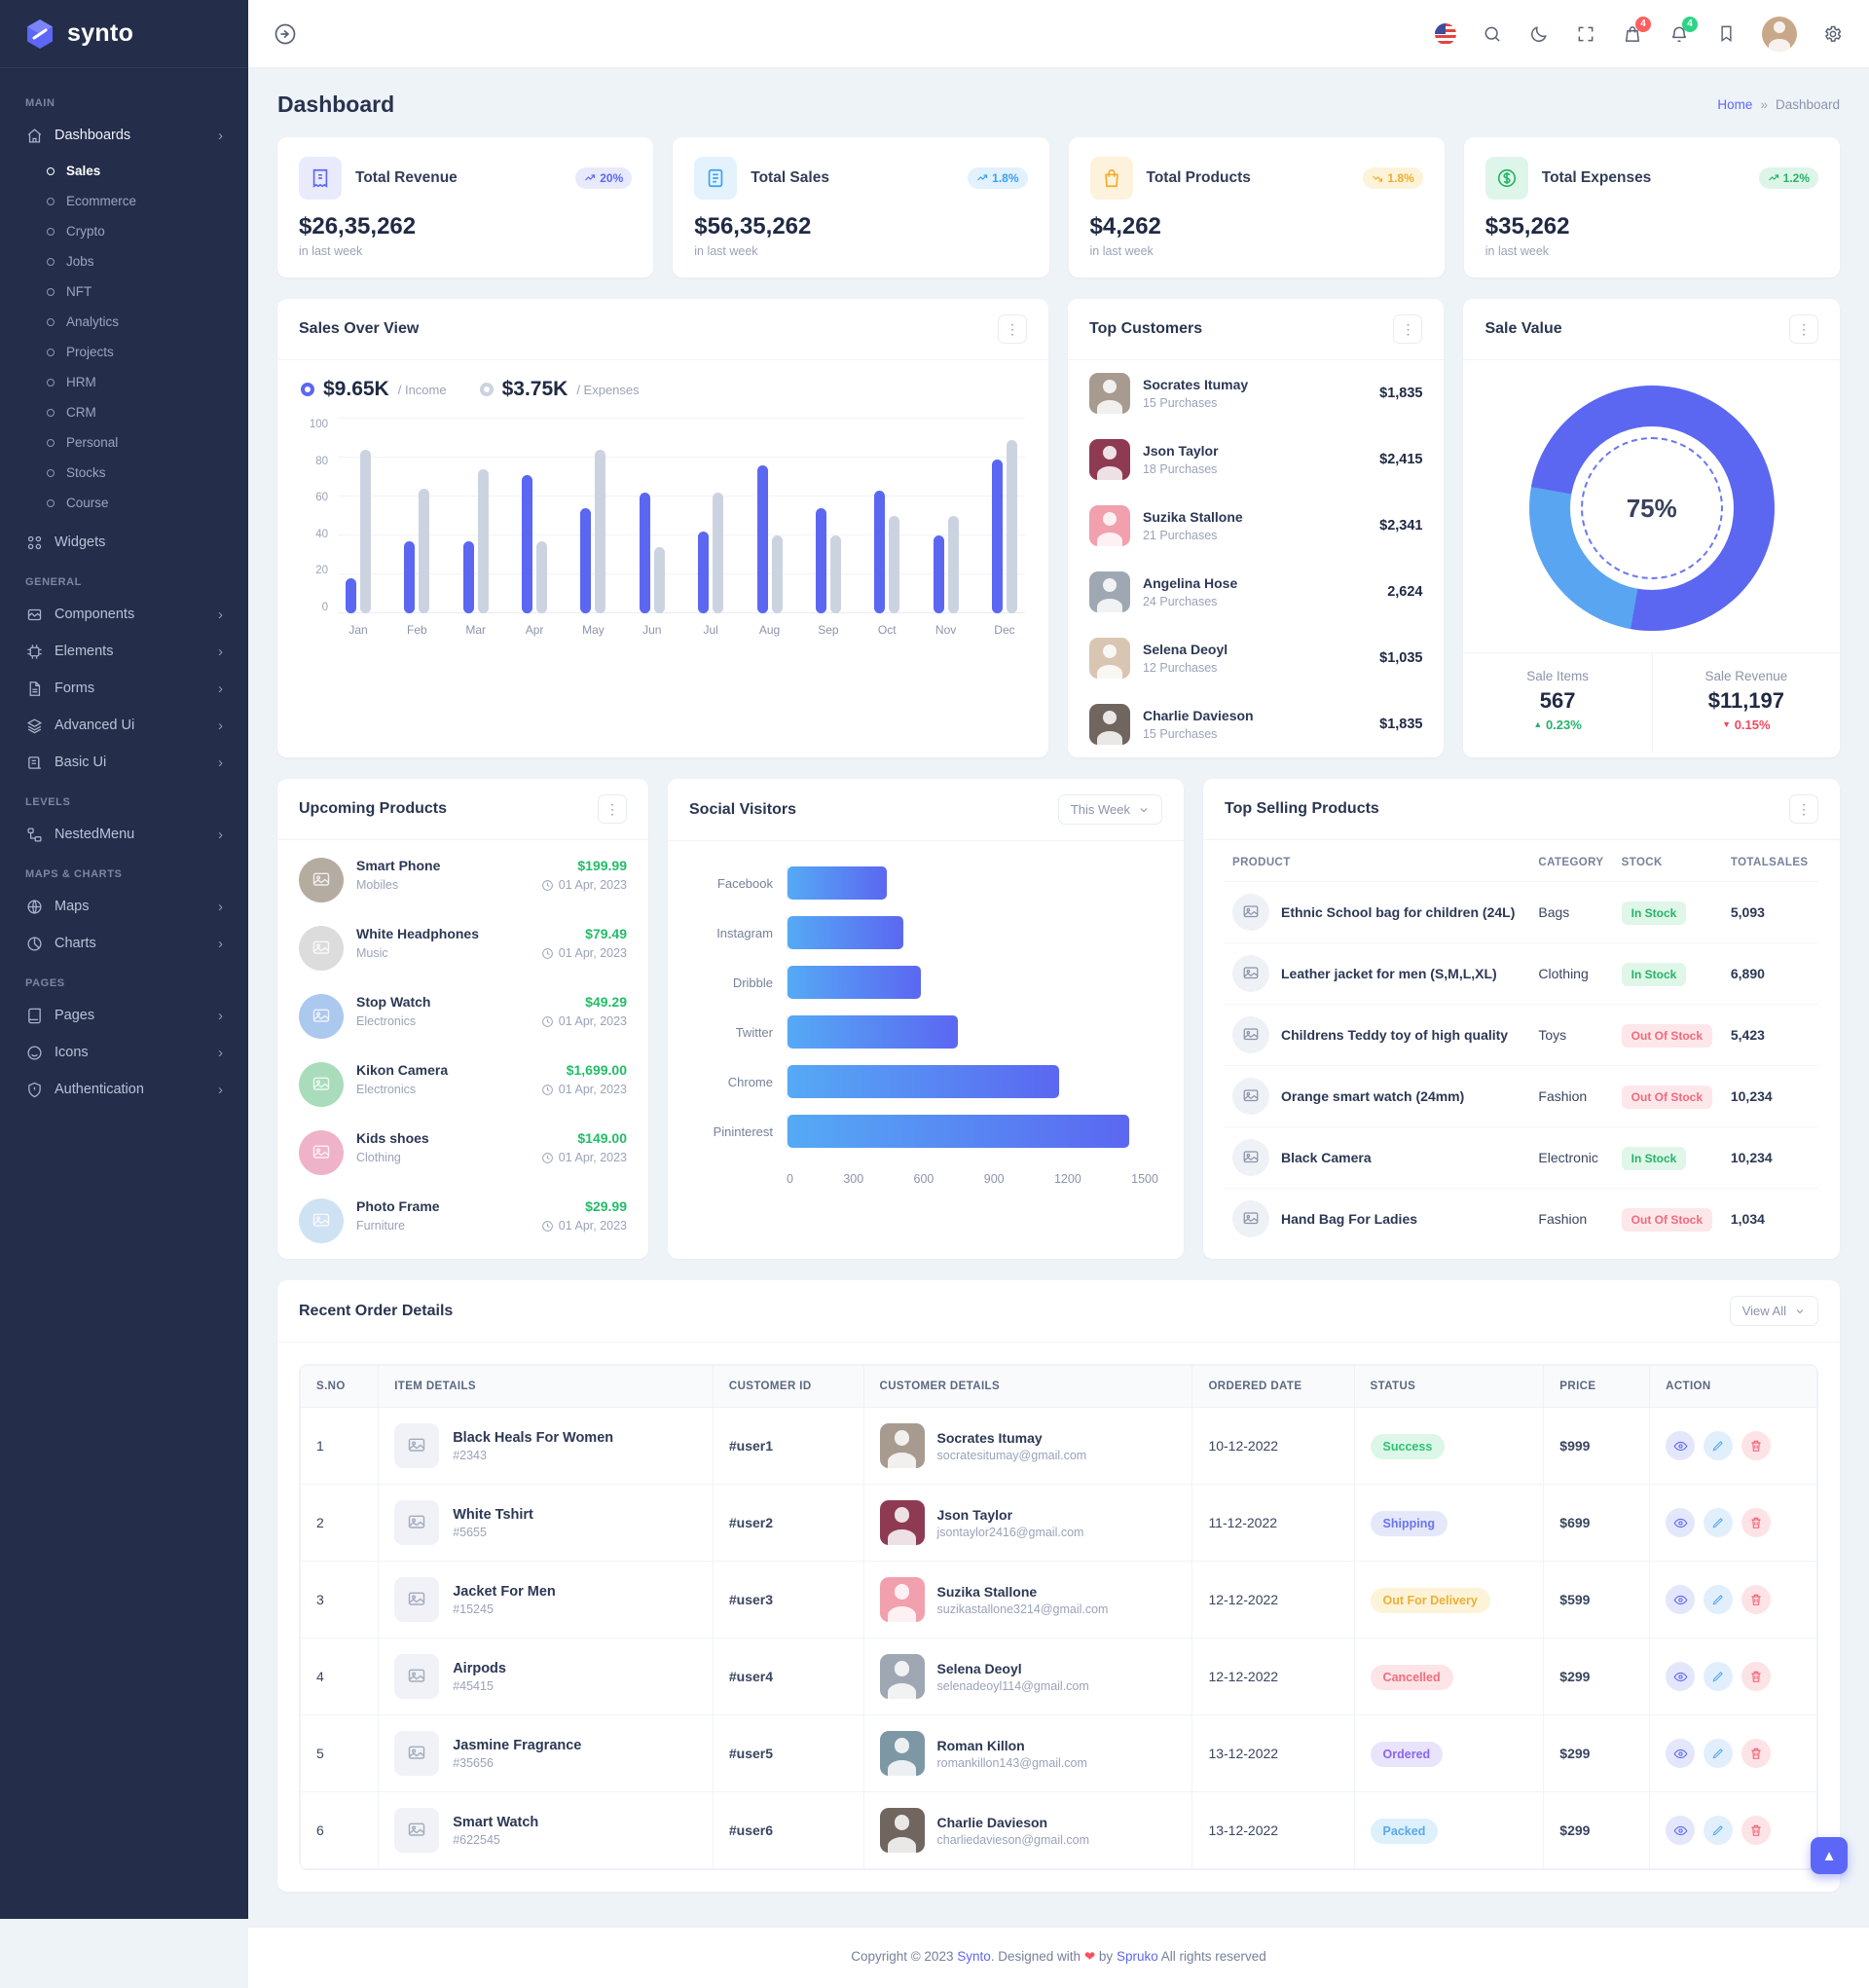 Image resolution: width=1869 pixels, height=1988 pixels. I want to click on sidebar-item-icons: Icons ›, so click(124, 1052).